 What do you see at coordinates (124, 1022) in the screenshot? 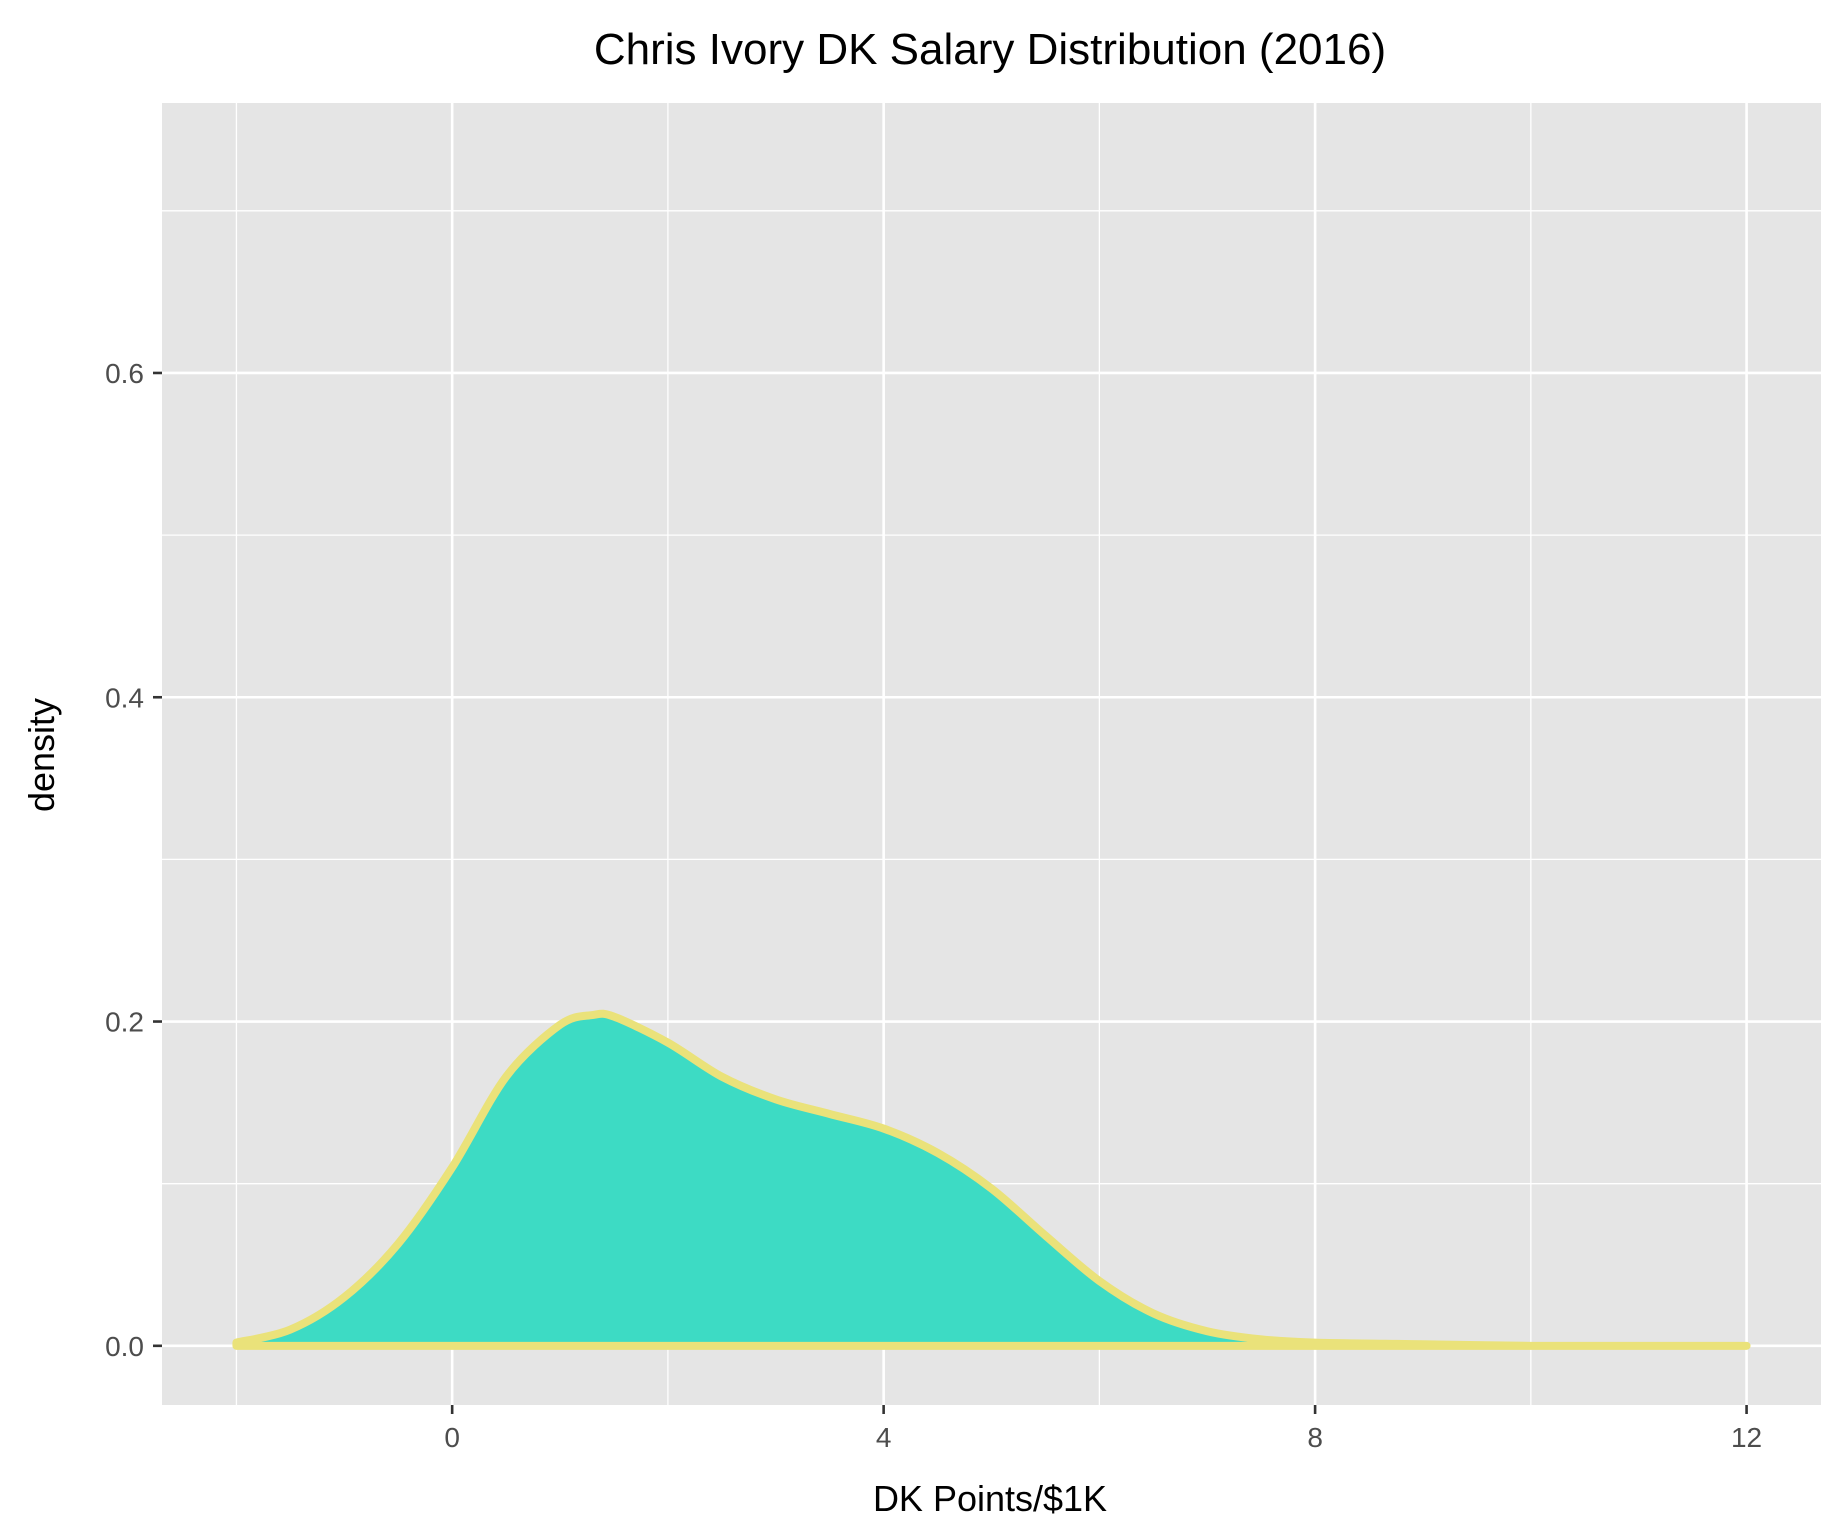
I see `y-tick-label: 0.2` at bounding box center [124, 1022].